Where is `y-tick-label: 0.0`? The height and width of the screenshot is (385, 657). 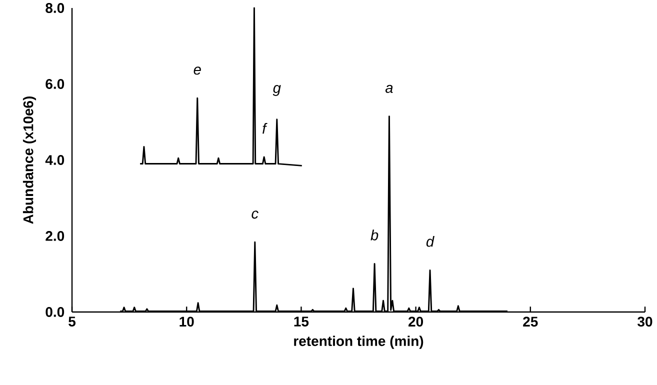
y-tick-label: 0.0 is located at coordinates (55, 312).